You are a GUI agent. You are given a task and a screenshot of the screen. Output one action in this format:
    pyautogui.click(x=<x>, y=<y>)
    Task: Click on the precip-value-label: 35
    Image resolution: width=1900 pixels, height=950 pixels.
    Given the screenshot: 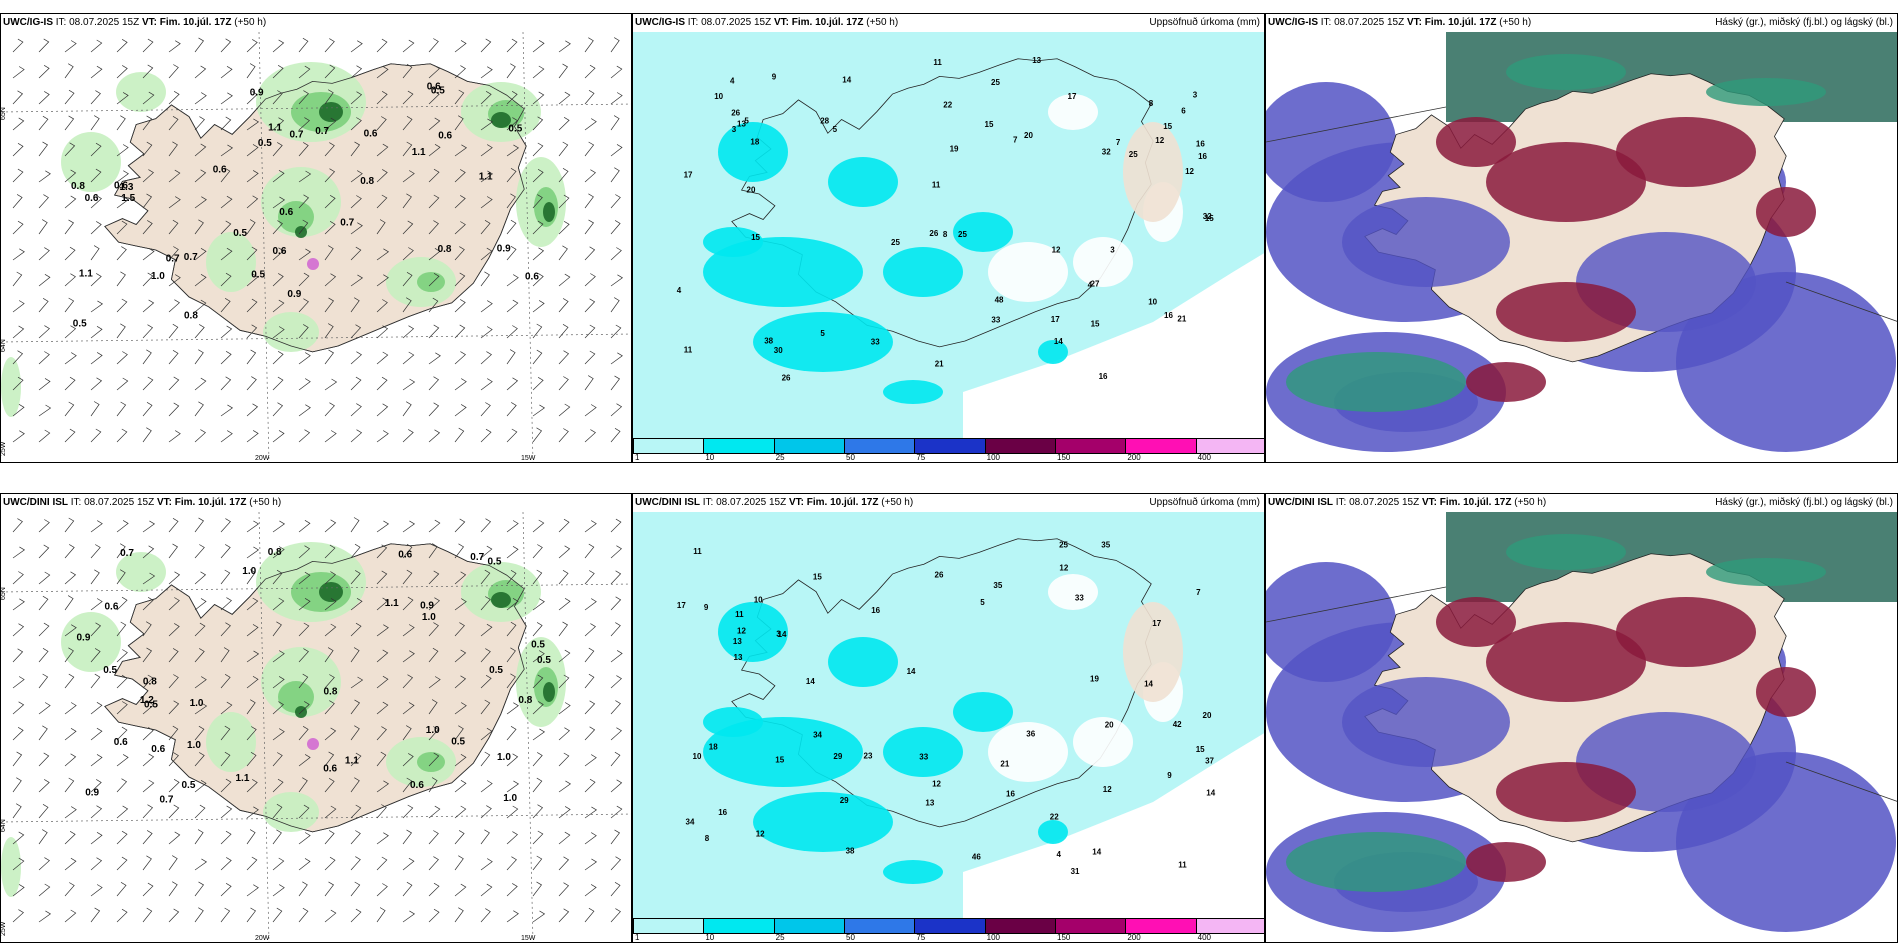 What is the action you would take?
    pyautogui.click(x=997, y=585)
    